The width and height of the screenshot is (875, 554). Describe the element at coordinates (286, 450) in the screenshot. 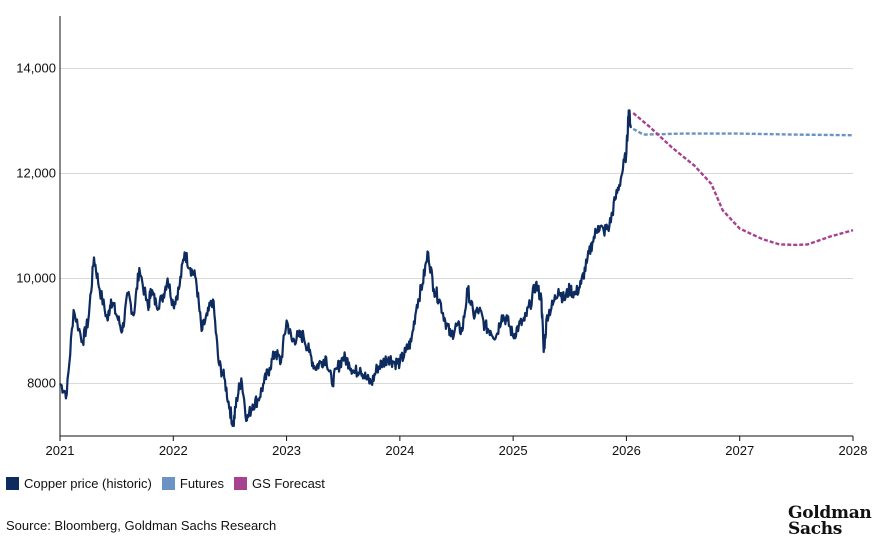

I see `x-tick-label: 2023` at that location.